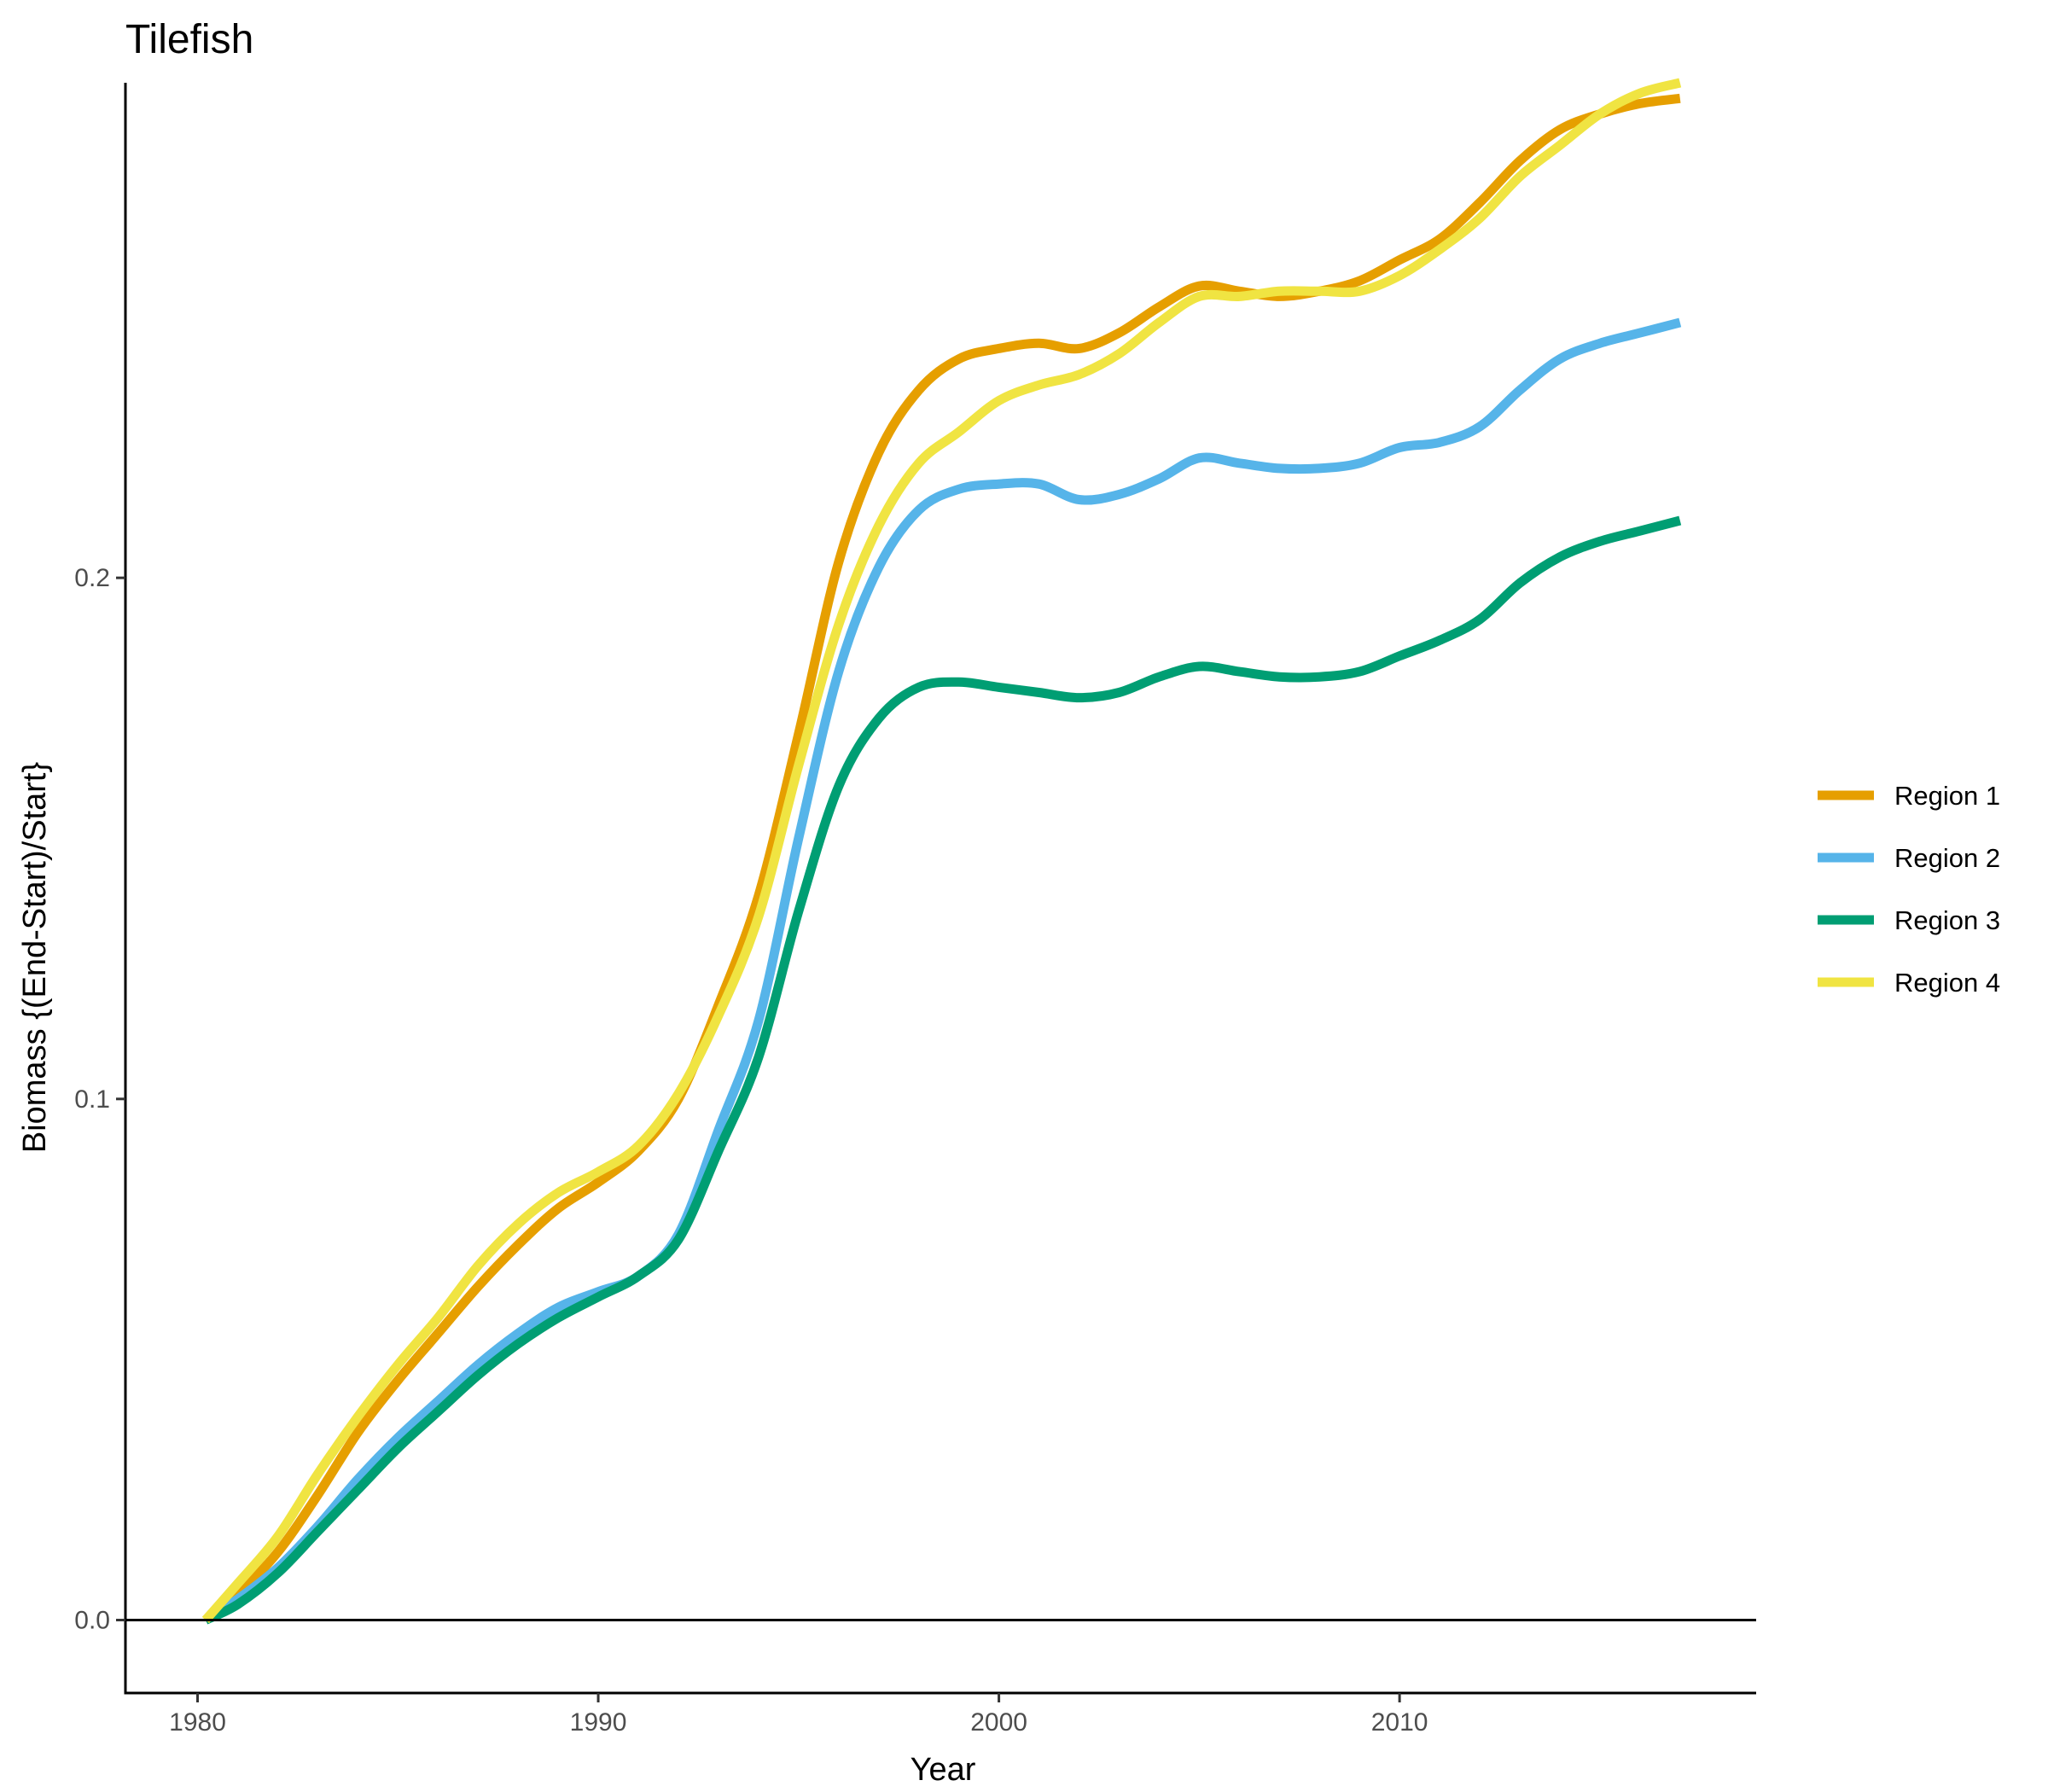 Image resolution: width=2048 pixels, height=1792 pixels. What do you see at coordinates (1947, 858) in the screenshot?
I see `legend-label-region-2: Region 2` at bounding box center [1947, 858].